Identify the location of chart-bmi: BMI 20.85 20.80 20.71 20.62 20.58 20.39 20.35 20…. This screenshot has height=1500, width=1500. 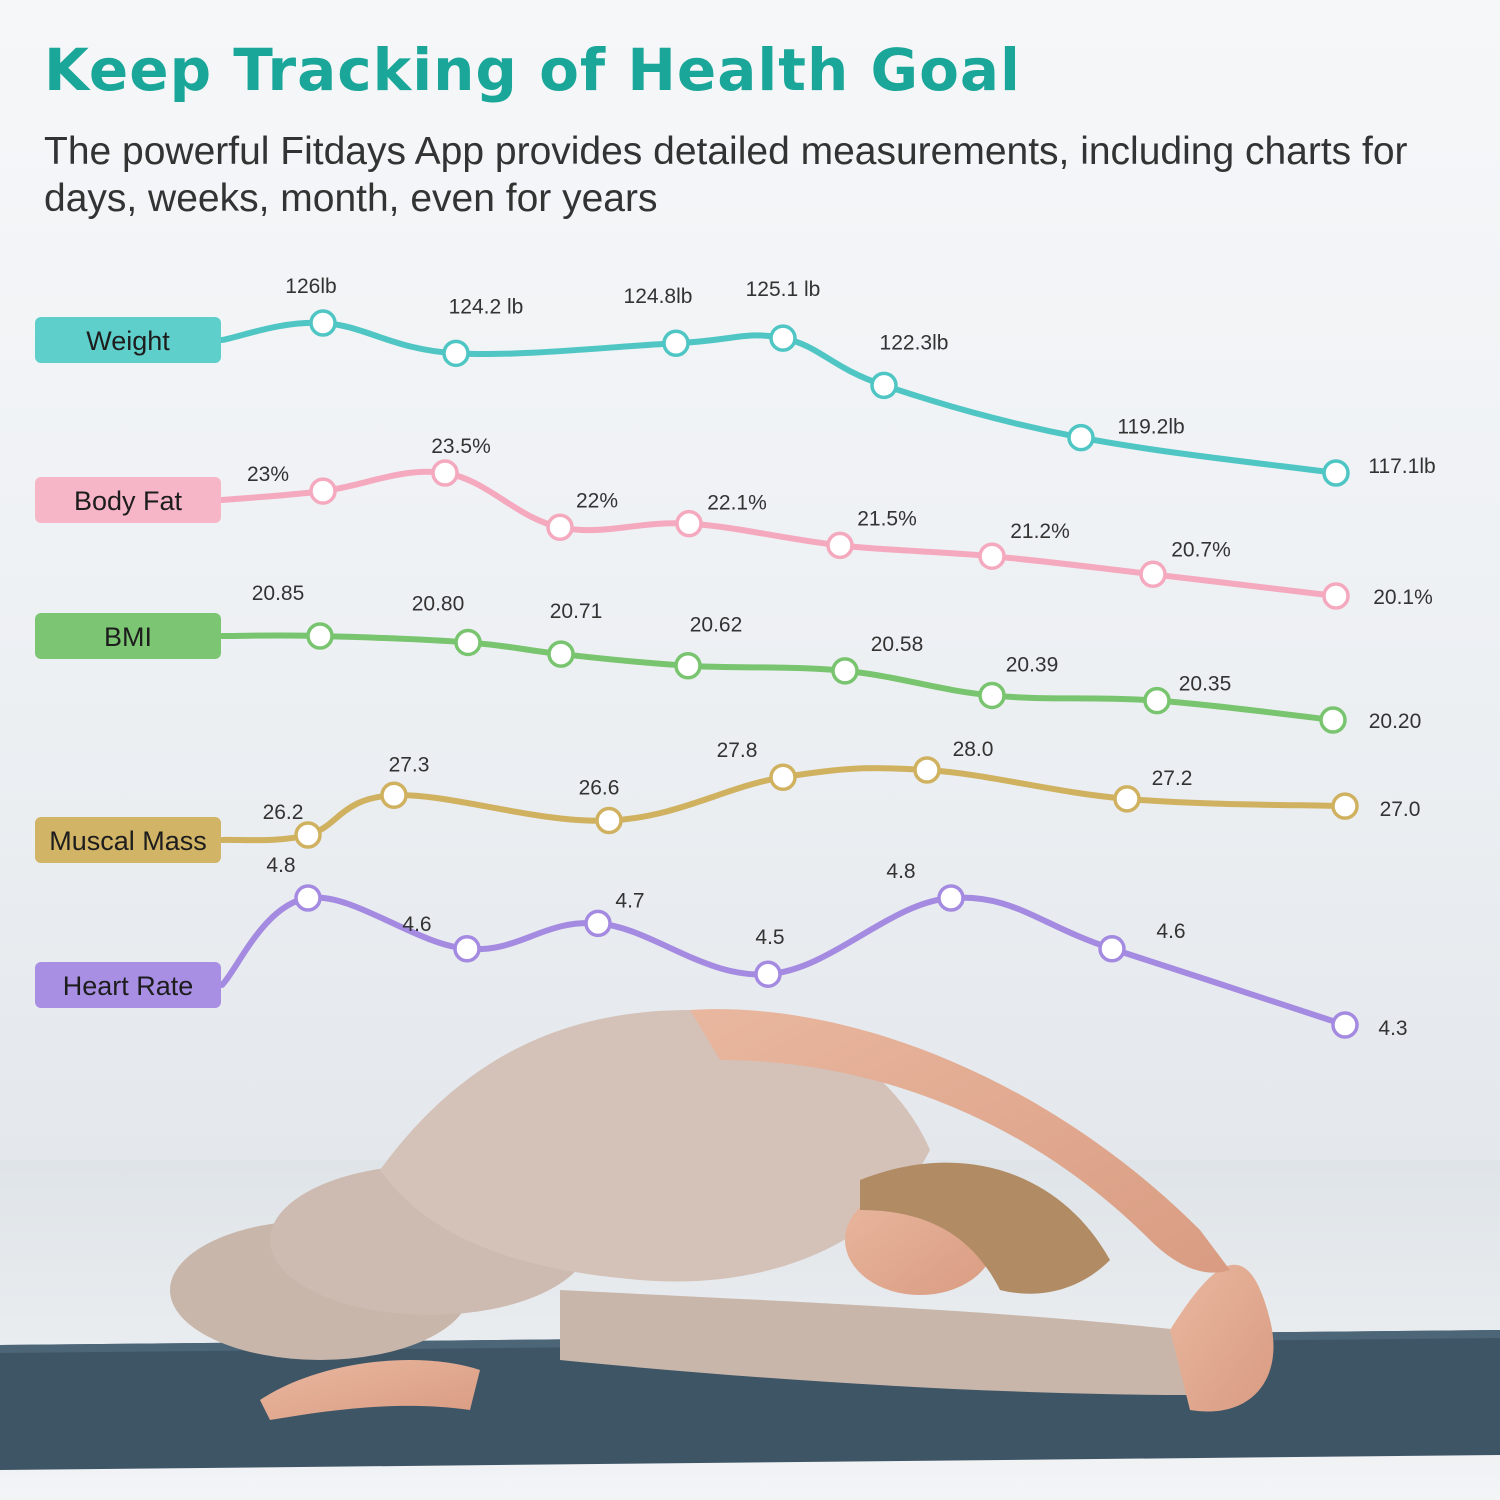
(728, 658).